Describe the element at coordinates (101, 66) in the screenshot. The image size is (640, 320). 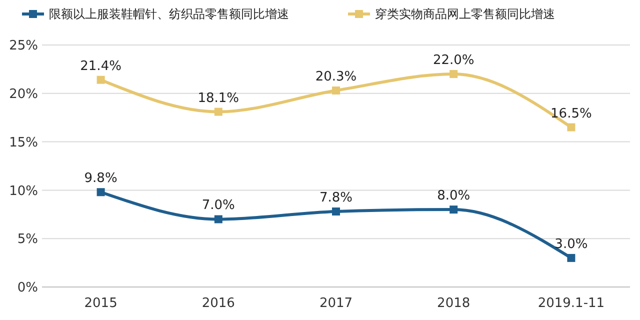
I see `data-label: 21.4%` at that location.